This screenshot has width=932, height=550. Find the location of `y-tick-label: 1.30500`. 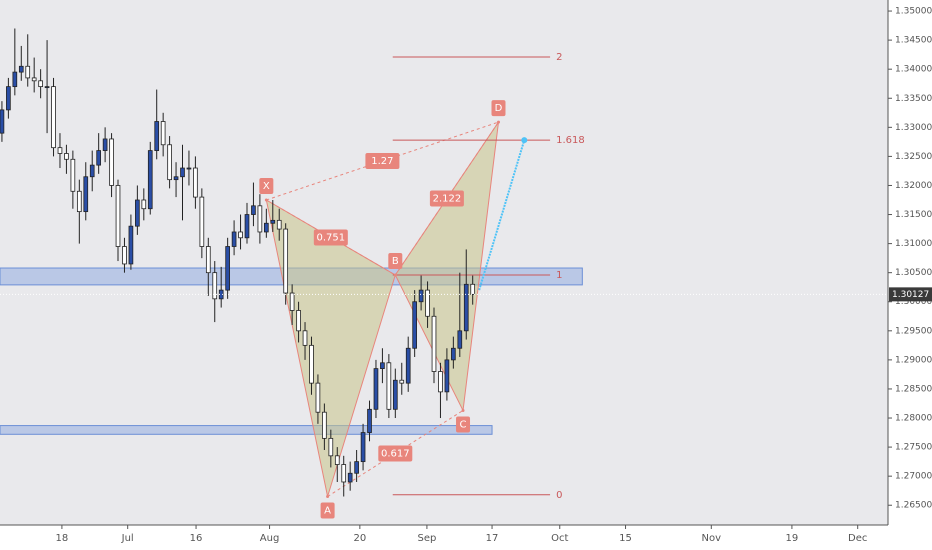

y-tick-label: 1.30500 is located at coordinates (913, 273).